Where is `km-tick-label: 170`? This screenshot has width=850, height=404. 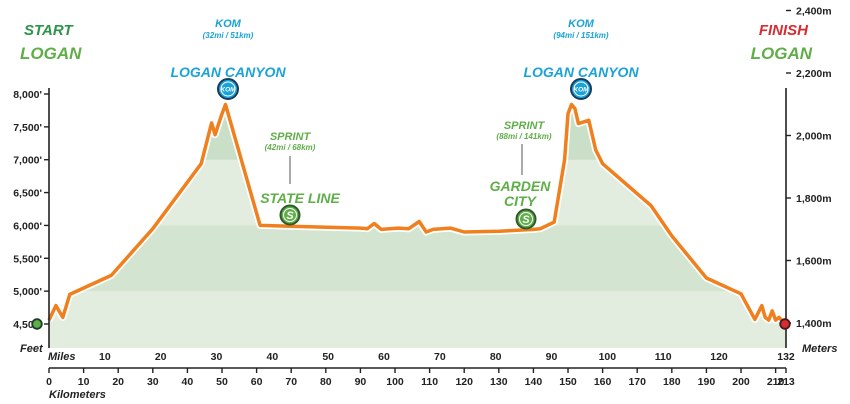
km-tick-label: 170 is located at coordinates (637, 382).